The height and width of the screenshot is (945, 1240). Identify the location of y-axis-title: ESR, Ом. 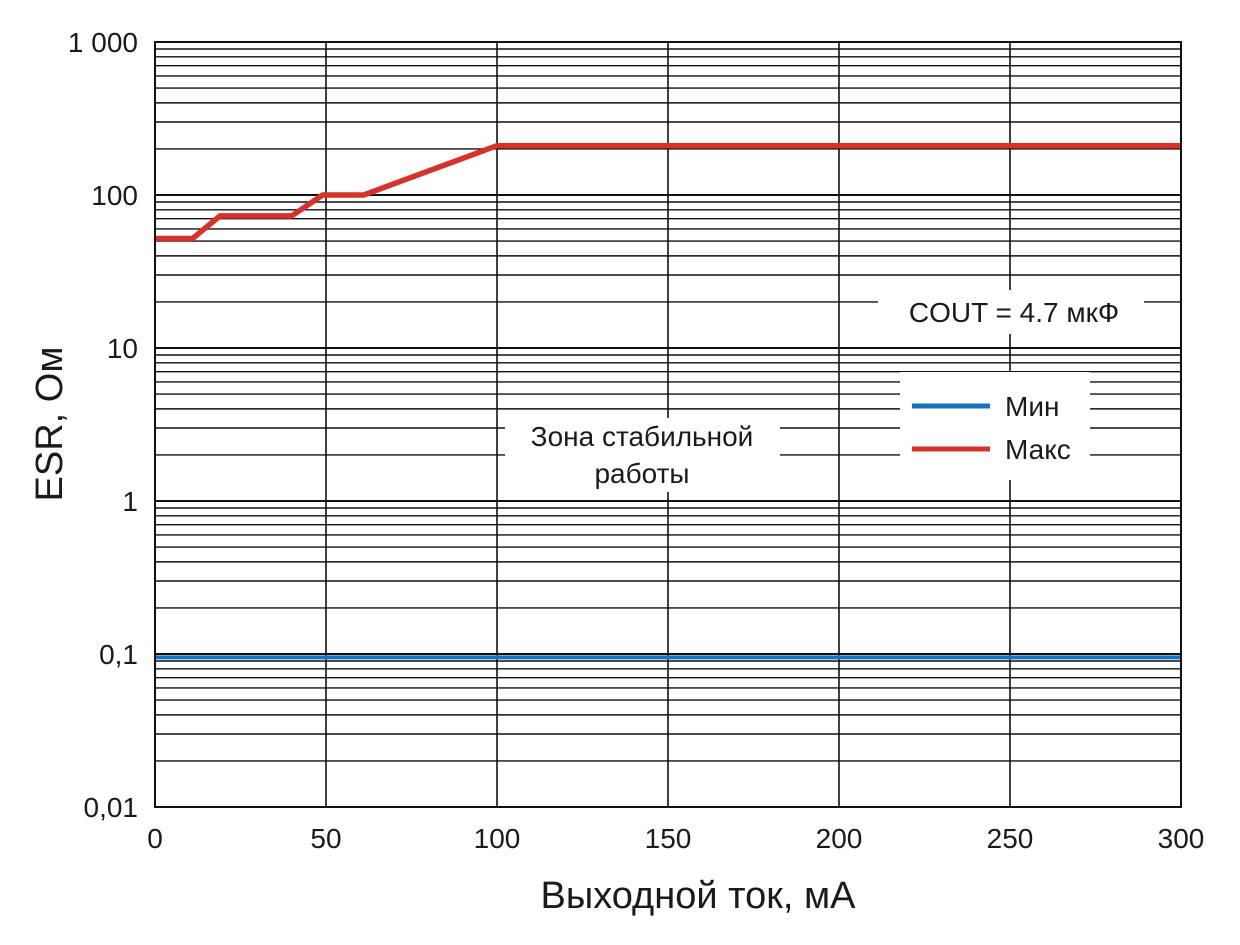
(50, 424).